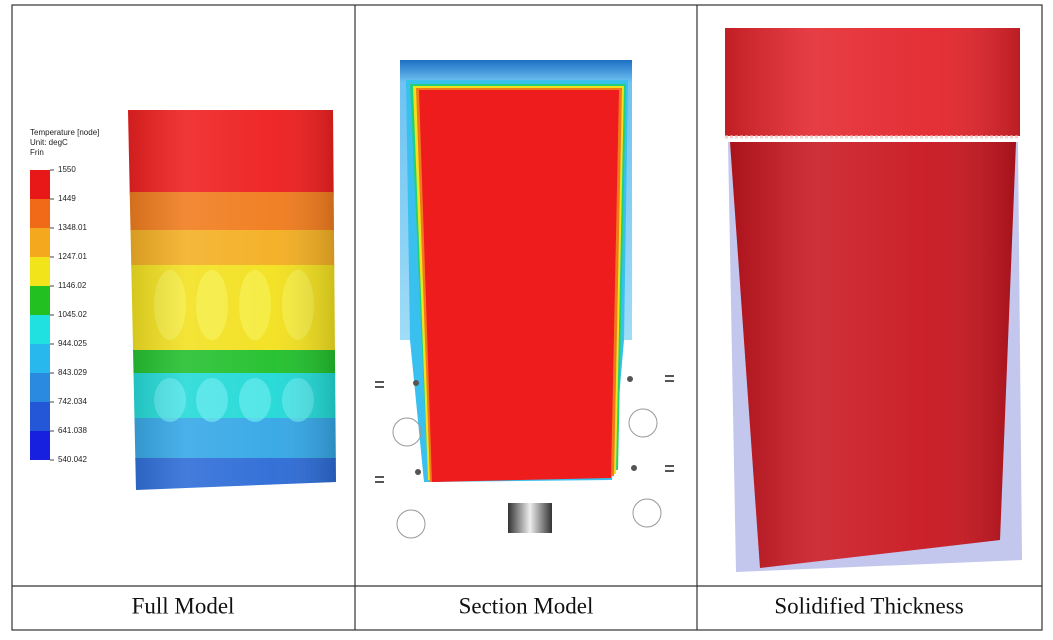  Describe the element at coordinates (72, 343) in the screenshot. I see `legend-tick-label: 944.025` at that location.